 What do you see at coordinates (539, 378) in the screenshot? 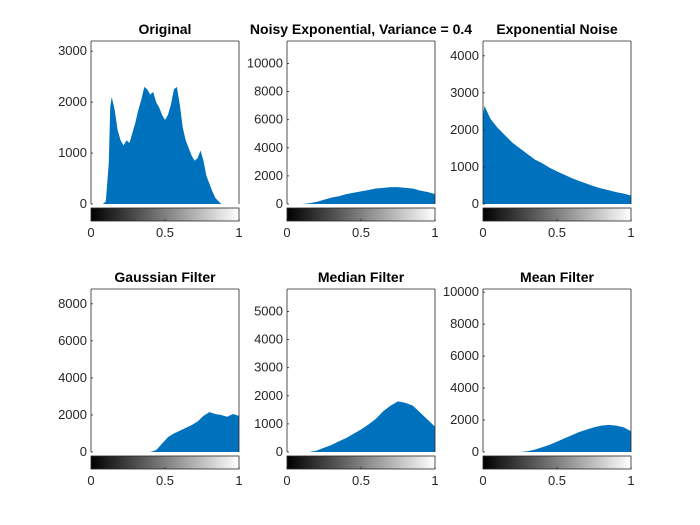
I see `histogram-panel-6: 0 2000 4000 6000 8000 10000 0 0.5 1 Mean Filter` at bounding box center [539, 378].